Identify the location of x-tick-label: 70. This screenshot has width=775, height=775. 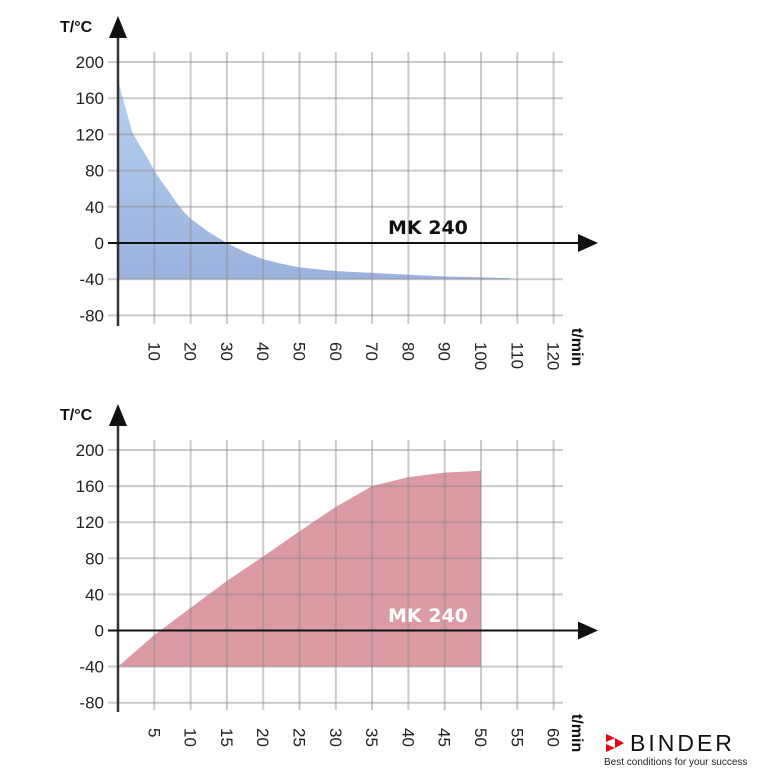
(371, 351).